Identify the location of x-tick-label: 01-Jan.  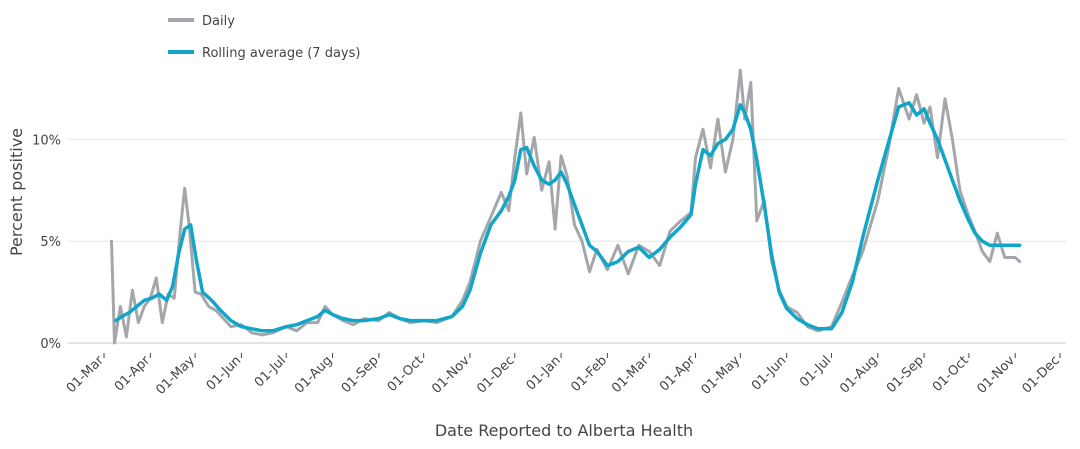
(544, 373).